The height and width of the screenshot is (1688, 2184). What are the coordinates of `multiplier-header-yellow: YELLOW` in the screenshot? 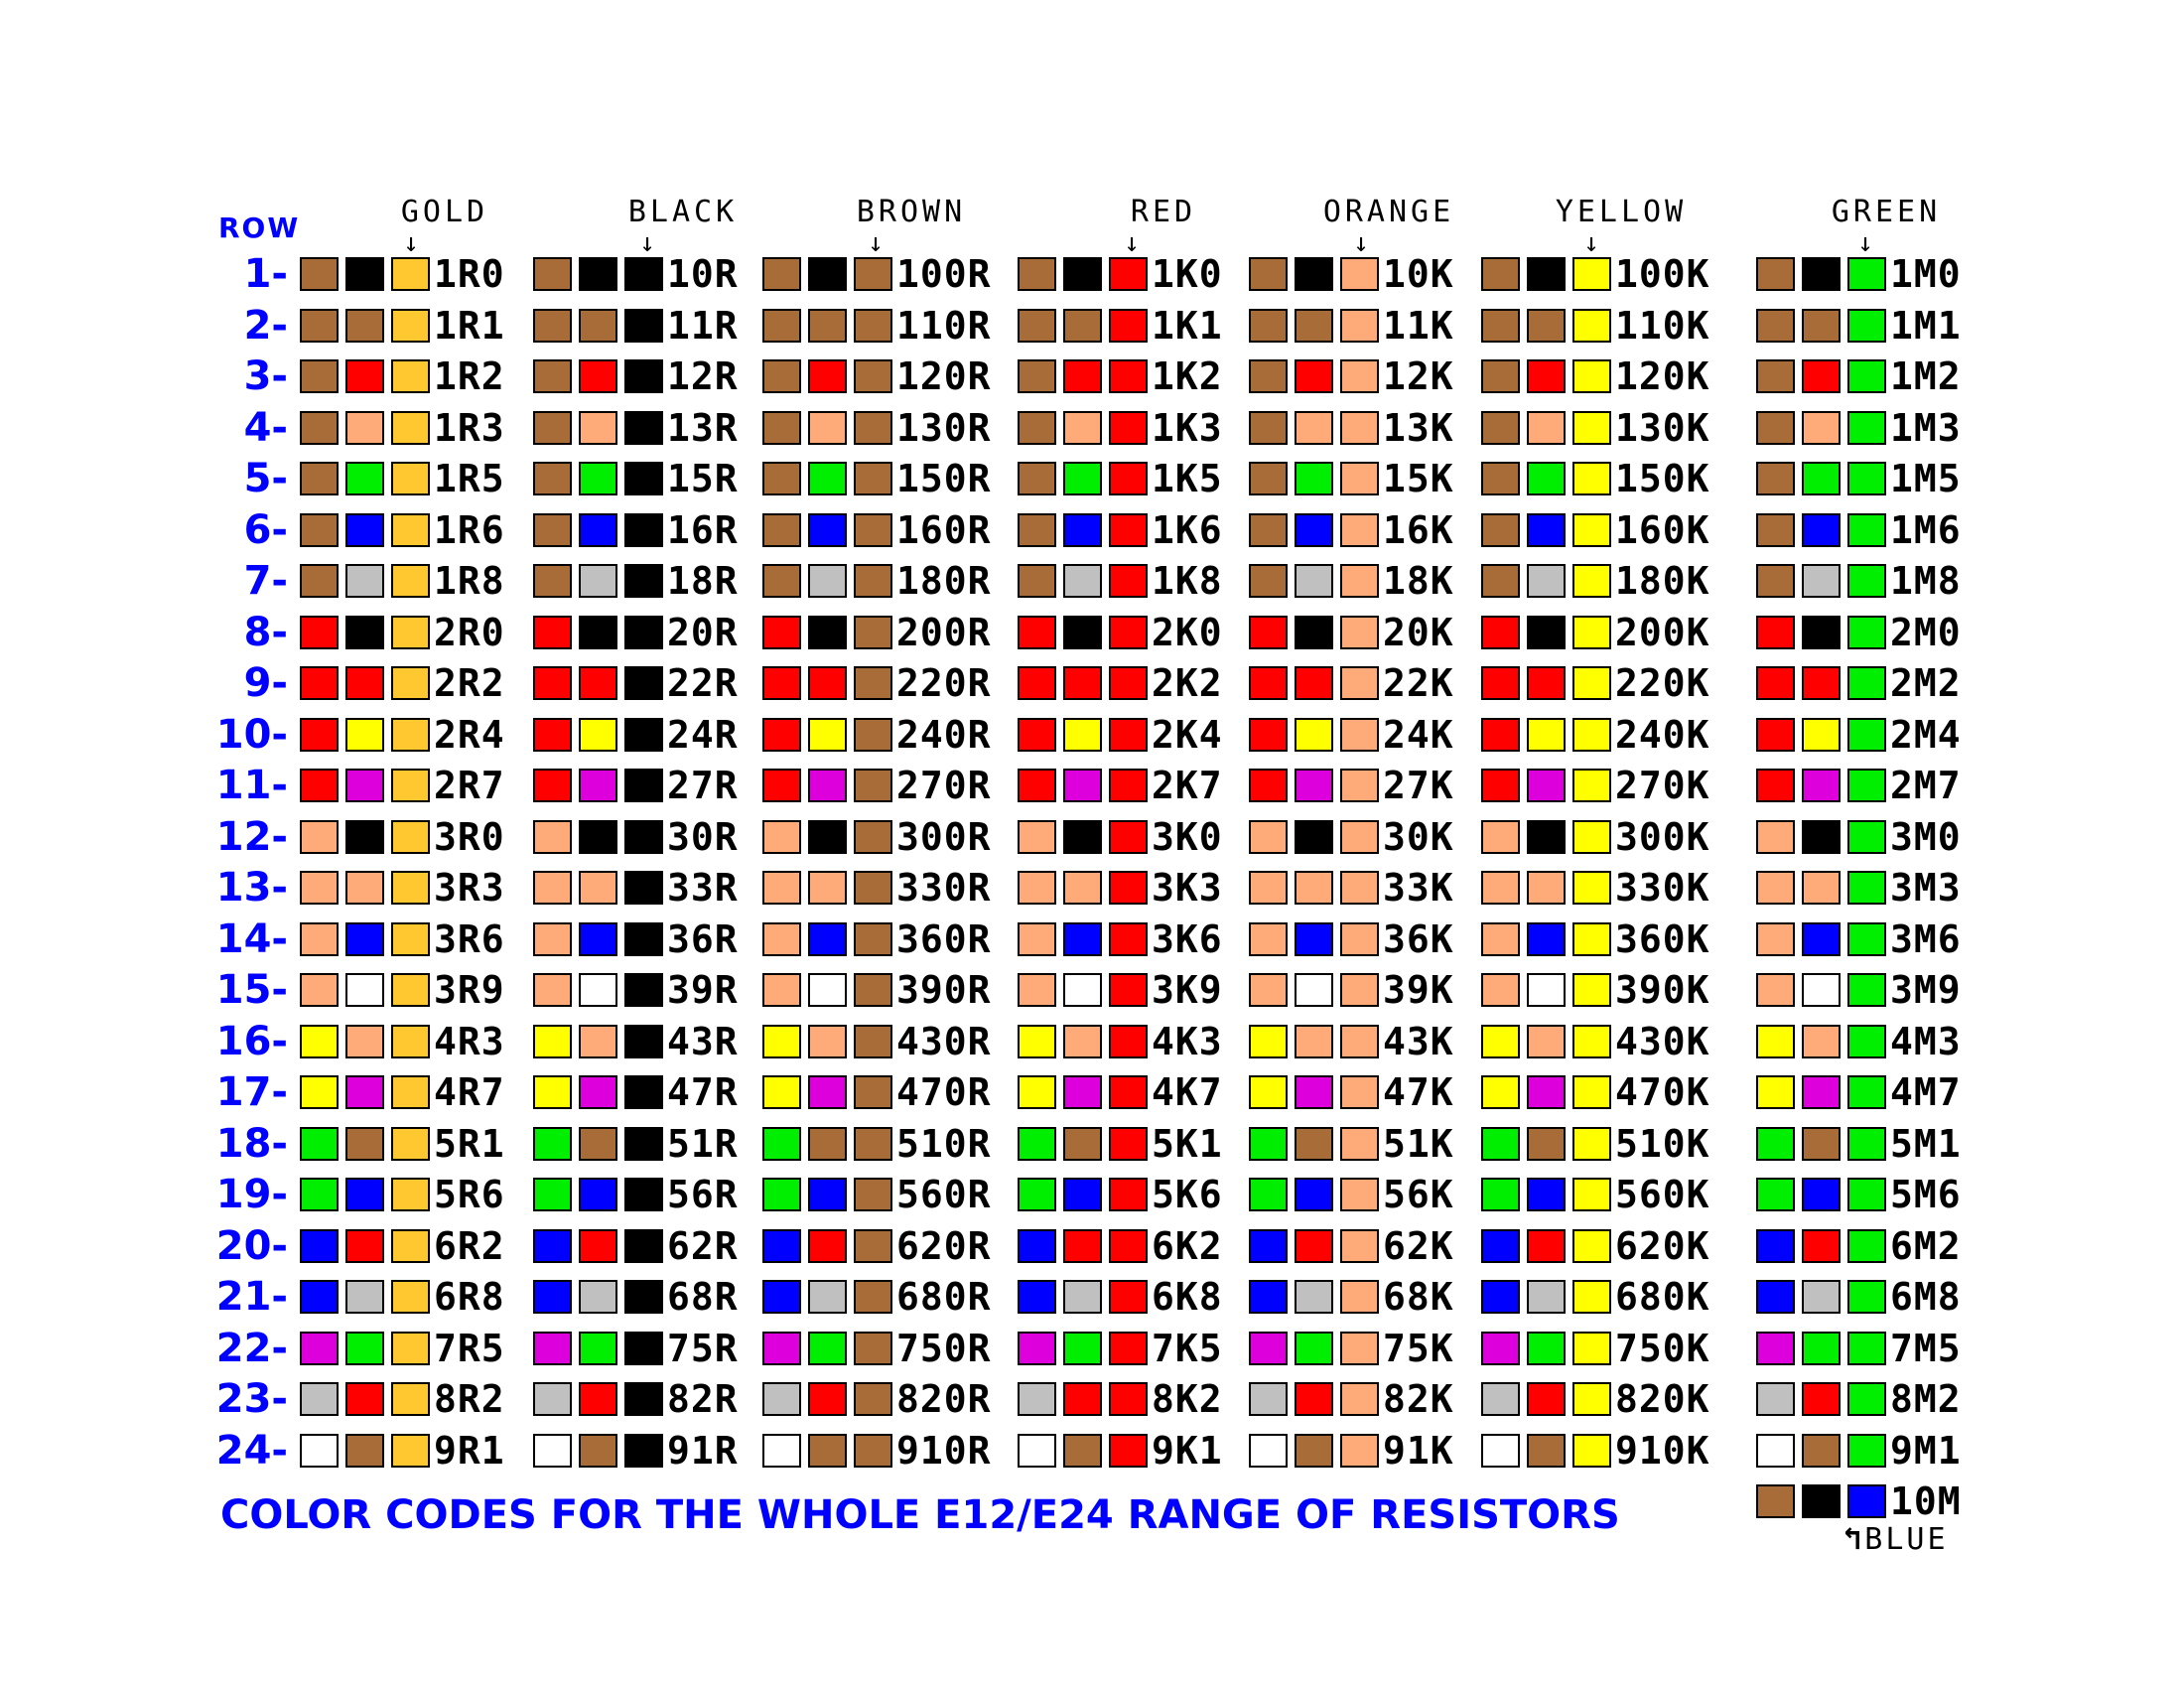 It's located at (1621, 212).